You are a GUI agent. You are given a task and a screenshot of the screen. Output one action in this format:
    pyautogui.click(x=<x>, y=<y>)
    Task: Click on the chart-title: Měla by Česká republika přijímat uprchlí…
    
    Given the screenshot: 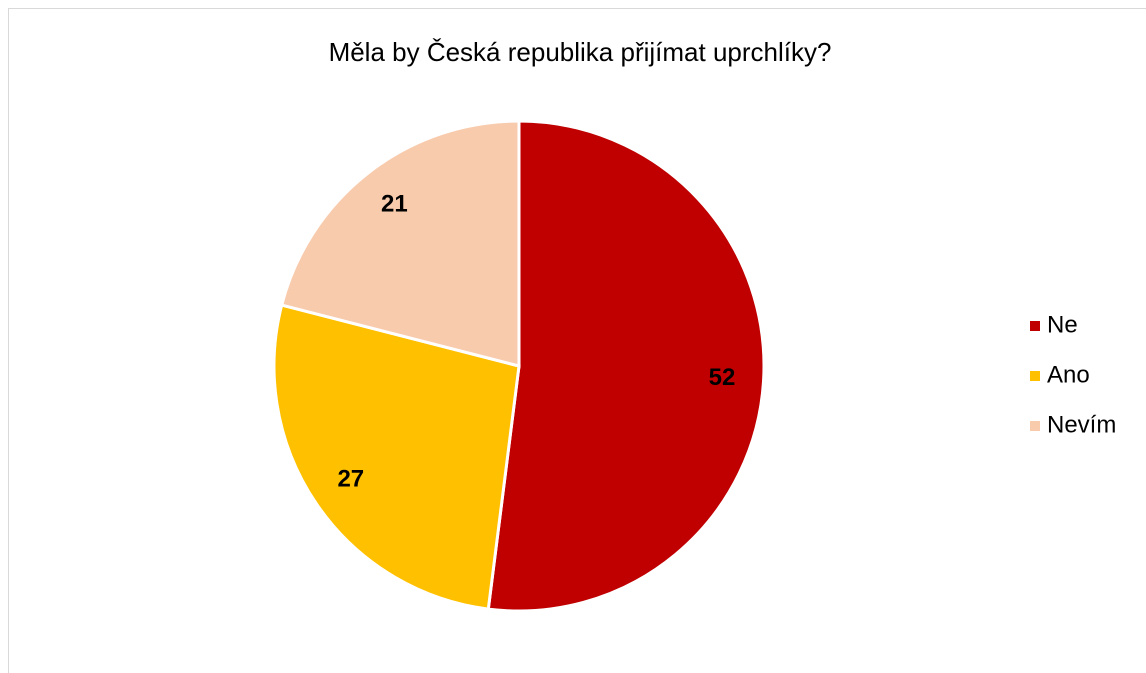 What is the action you would take?
    pyautogui.click(x=580, y=52)
    